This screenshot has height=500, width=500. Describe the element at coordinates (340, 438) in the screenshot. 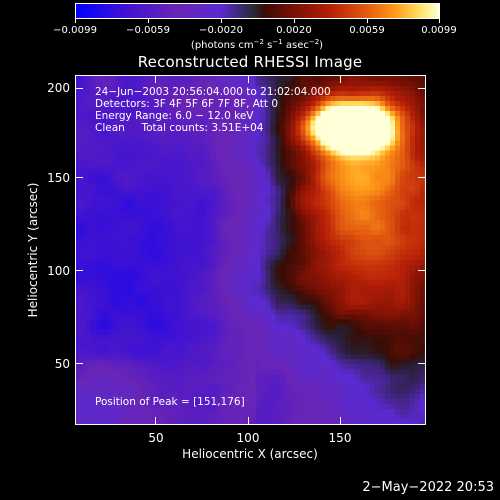

I see `x-tick-label: 150` at that location.